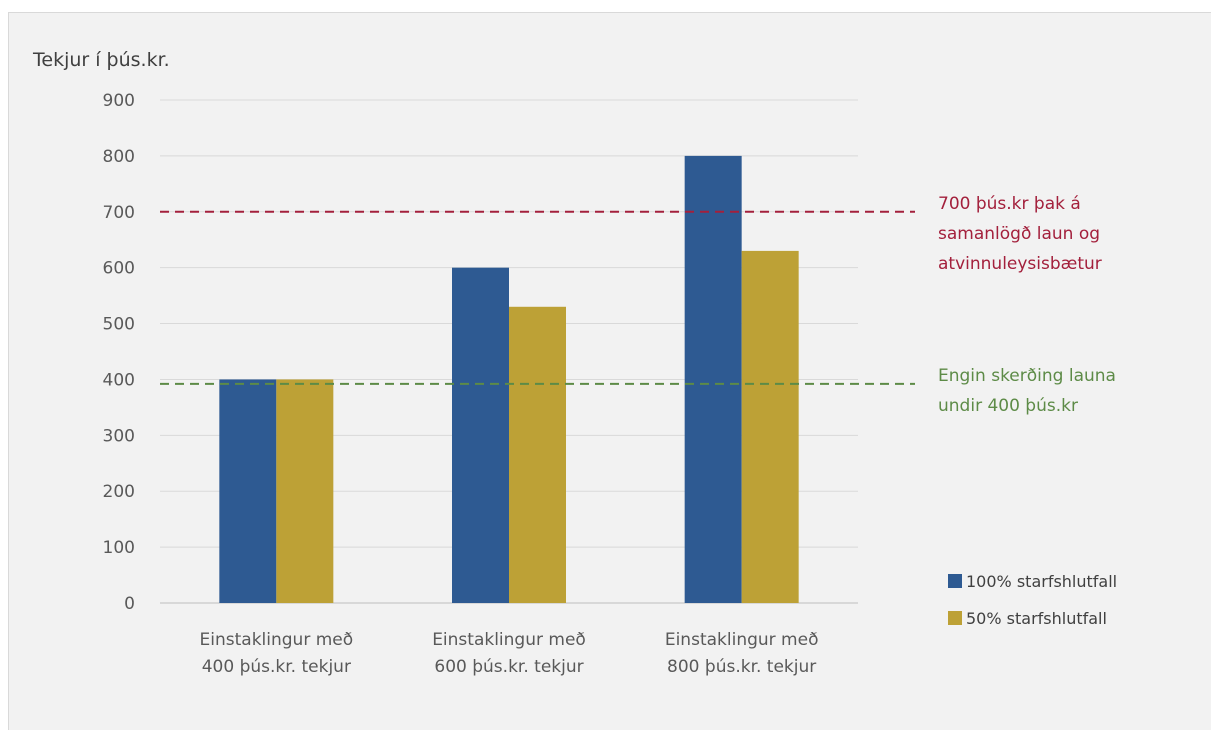 This screenshot has height=730, width=1211. What do you see at coordinates (119, 352) in the screenshot?
I see `y-axis-ticks: 0 100 200 300 400 500 600 700 800 900` at bounding box center [119, 352].